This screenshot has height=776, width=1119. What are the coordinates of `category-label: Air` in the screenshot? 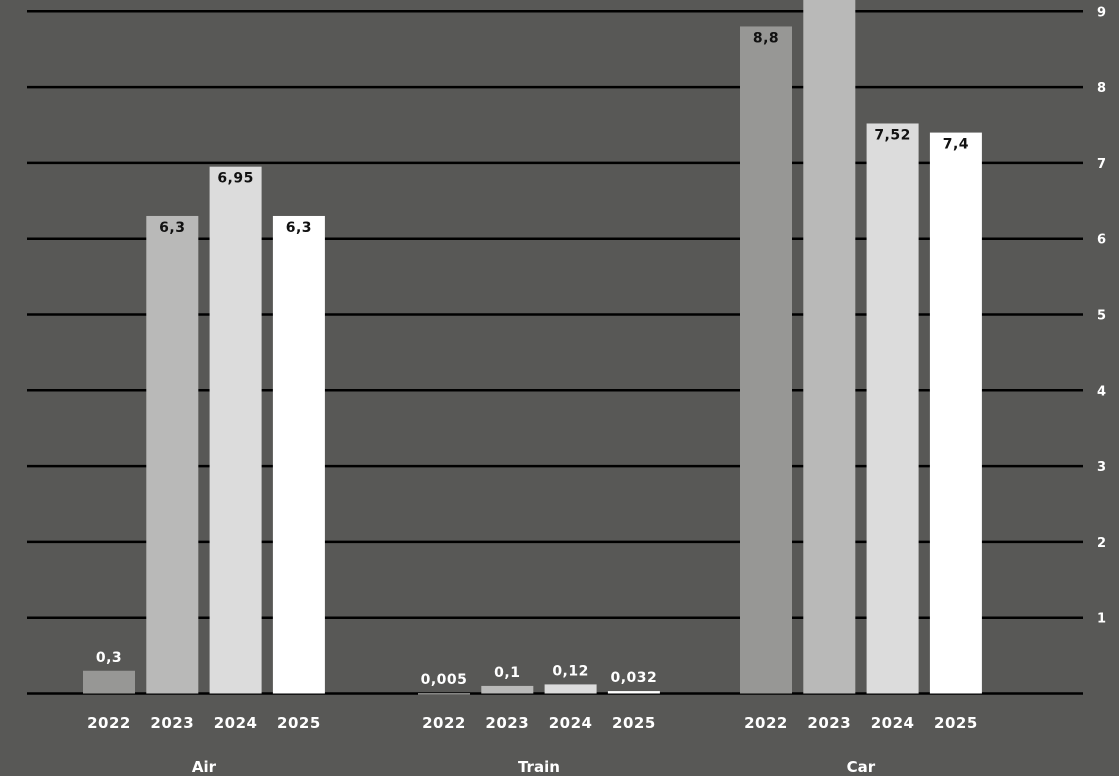 It's located at (204, 767).